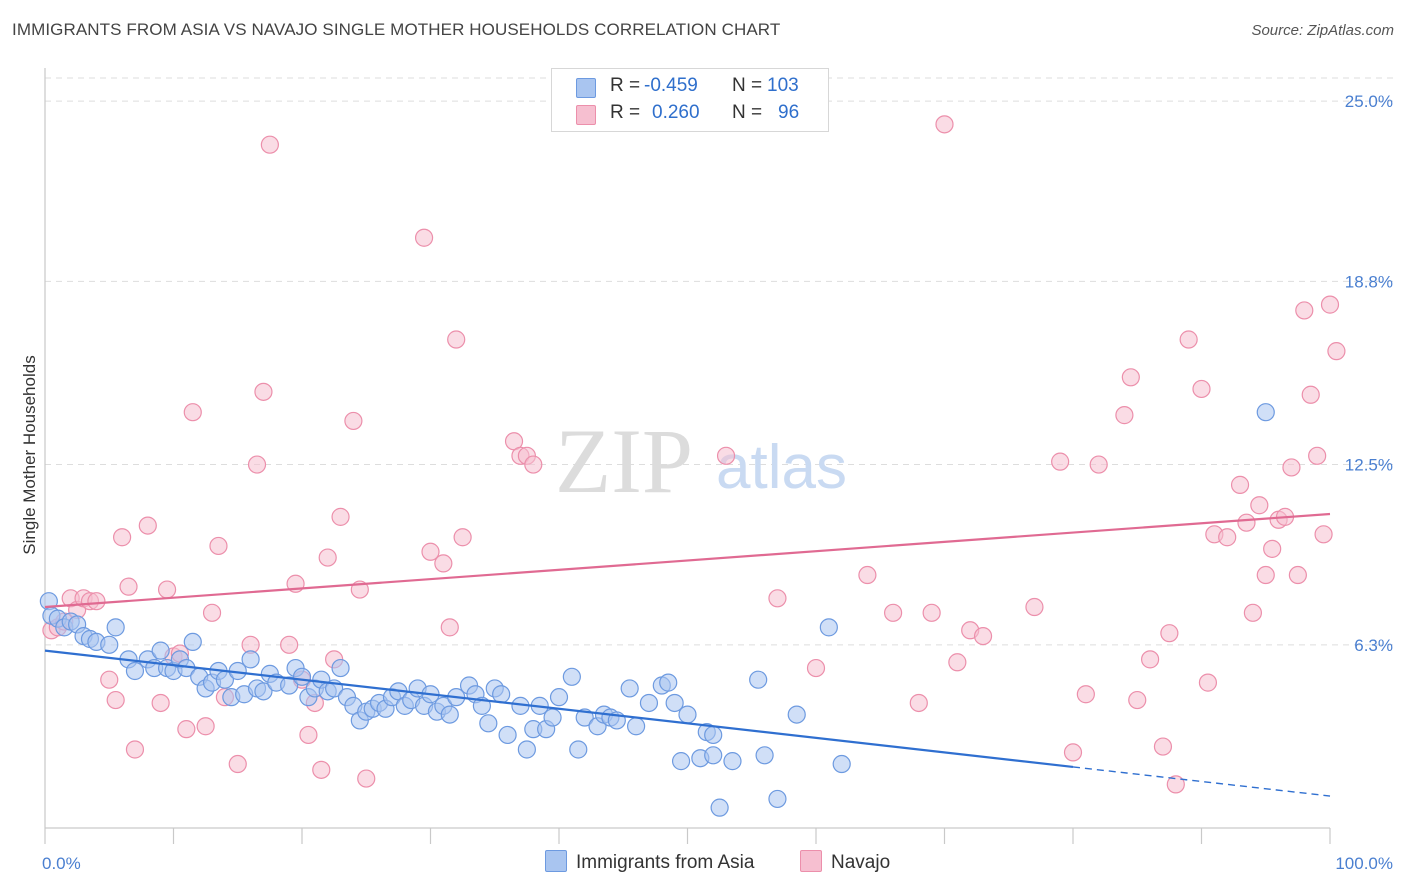 This screenshot has width=1406, height=892. Describe the element at coordinates (586, 88) in the screenshot. I see `legend-swatch-asia` at that location.